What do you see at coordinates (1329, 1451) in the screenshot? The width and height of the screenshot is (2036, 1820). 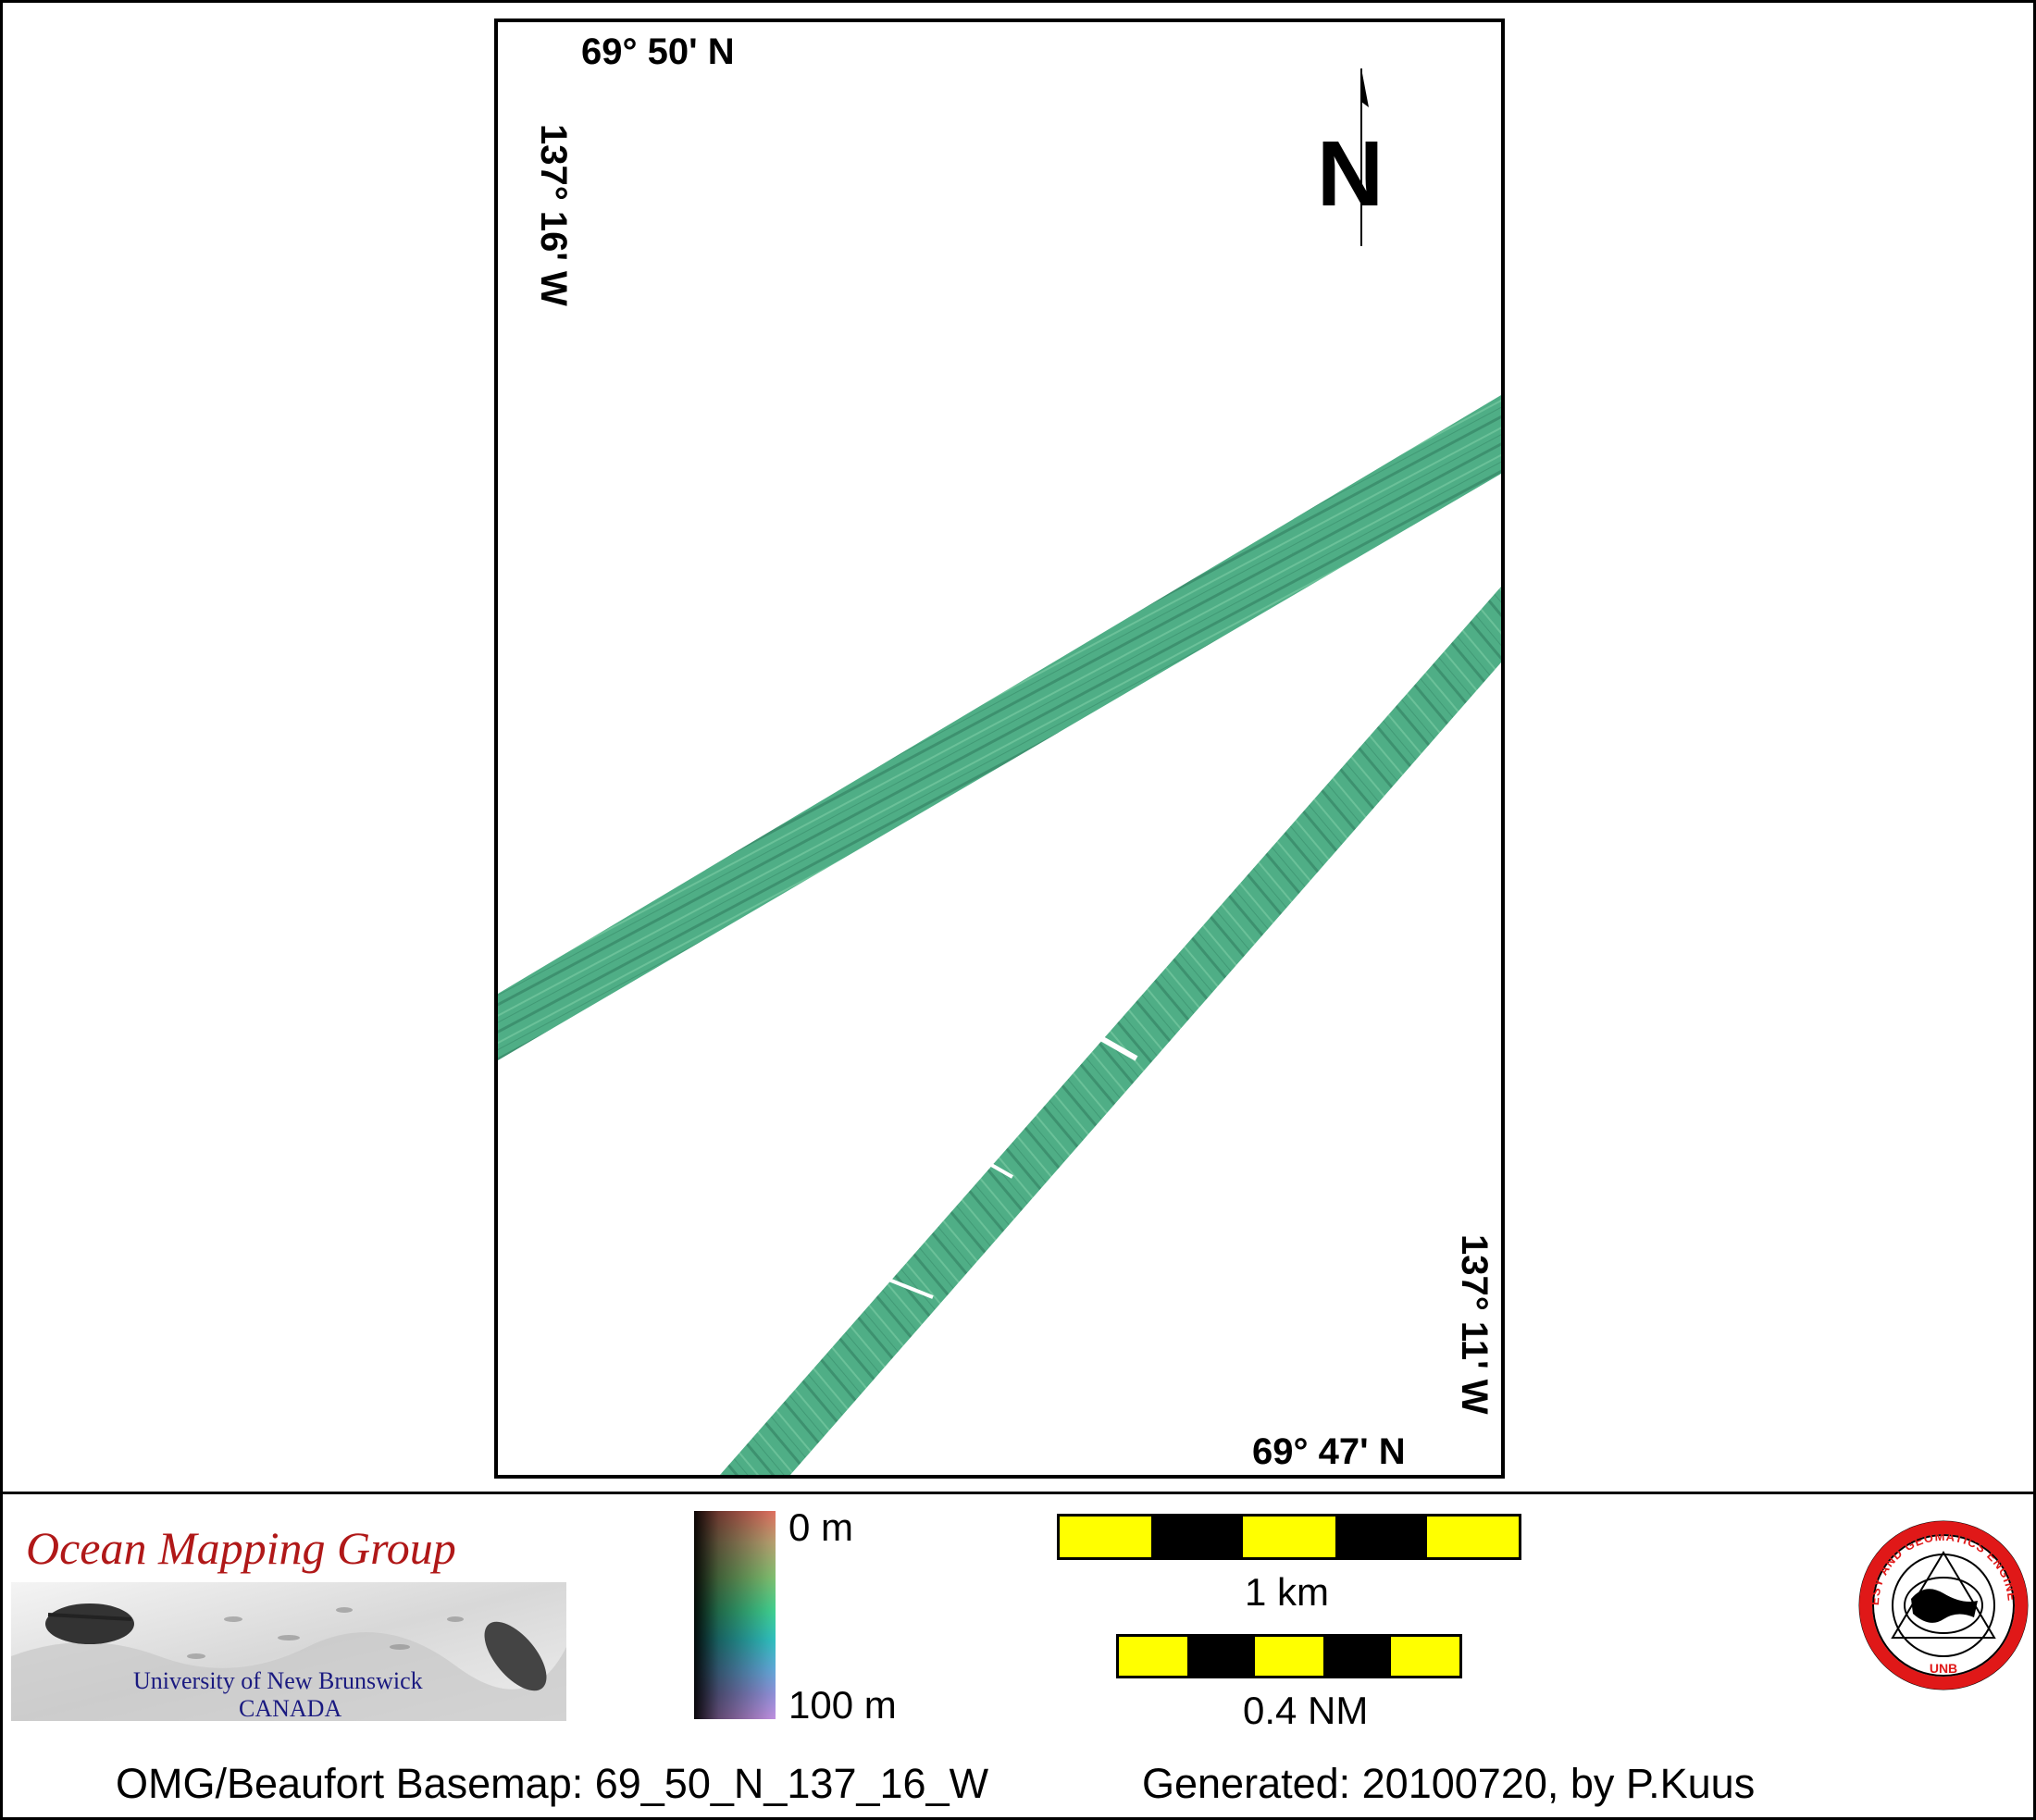 I see `bottom-latitude-label: 69° 47' N` at bounding box center [1329, 1451].